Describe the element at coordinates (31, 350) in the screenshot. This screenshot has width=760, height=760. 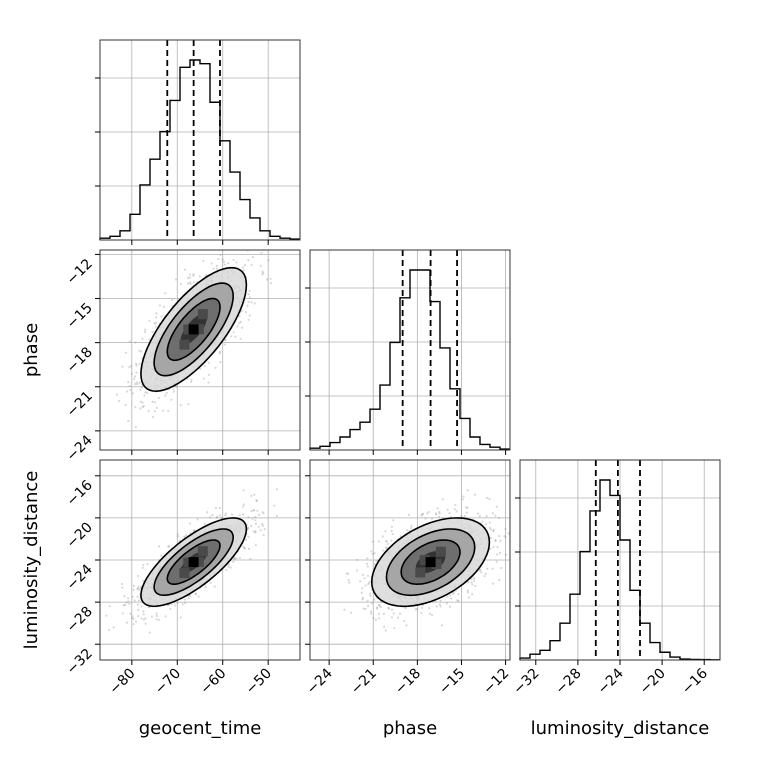
I see `y-axis-label-phase: phase` at that location.